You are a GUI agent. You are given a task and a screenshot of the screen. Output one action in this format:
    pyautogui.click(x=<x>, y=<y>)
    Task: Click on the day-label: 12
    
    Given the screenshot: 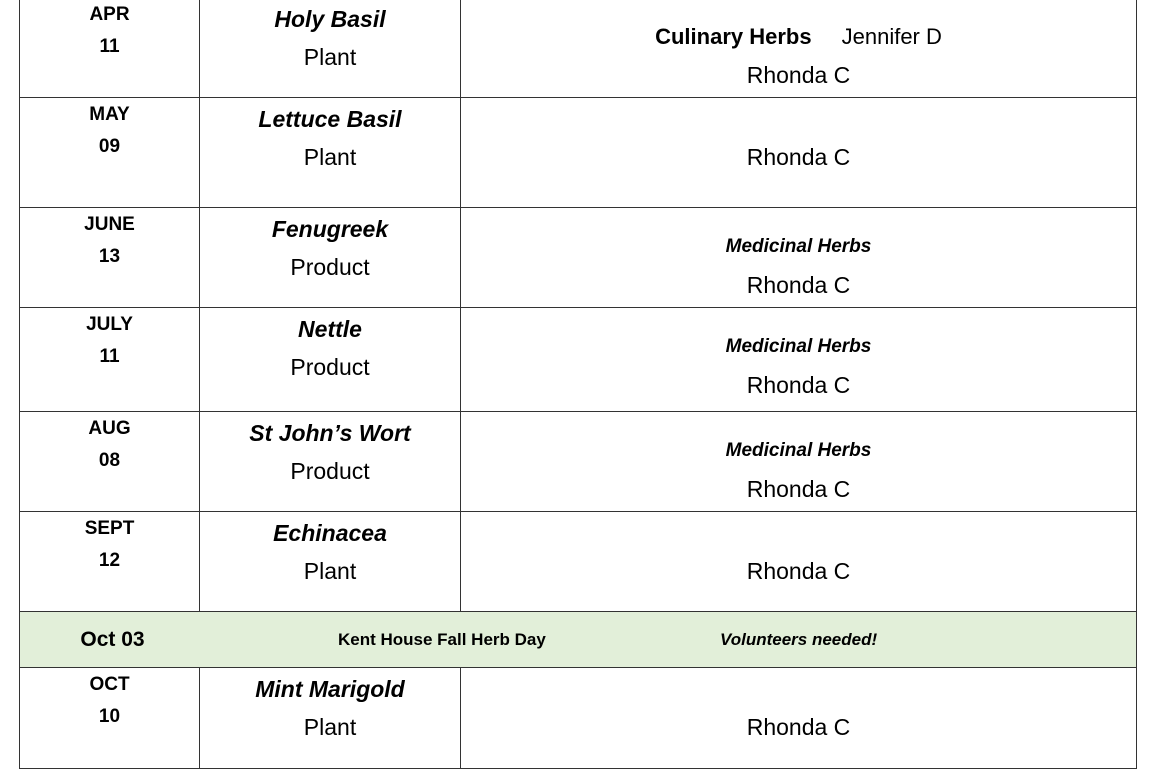 What is the action you would take?
    pyautogui.click(x=109, y=560)
    